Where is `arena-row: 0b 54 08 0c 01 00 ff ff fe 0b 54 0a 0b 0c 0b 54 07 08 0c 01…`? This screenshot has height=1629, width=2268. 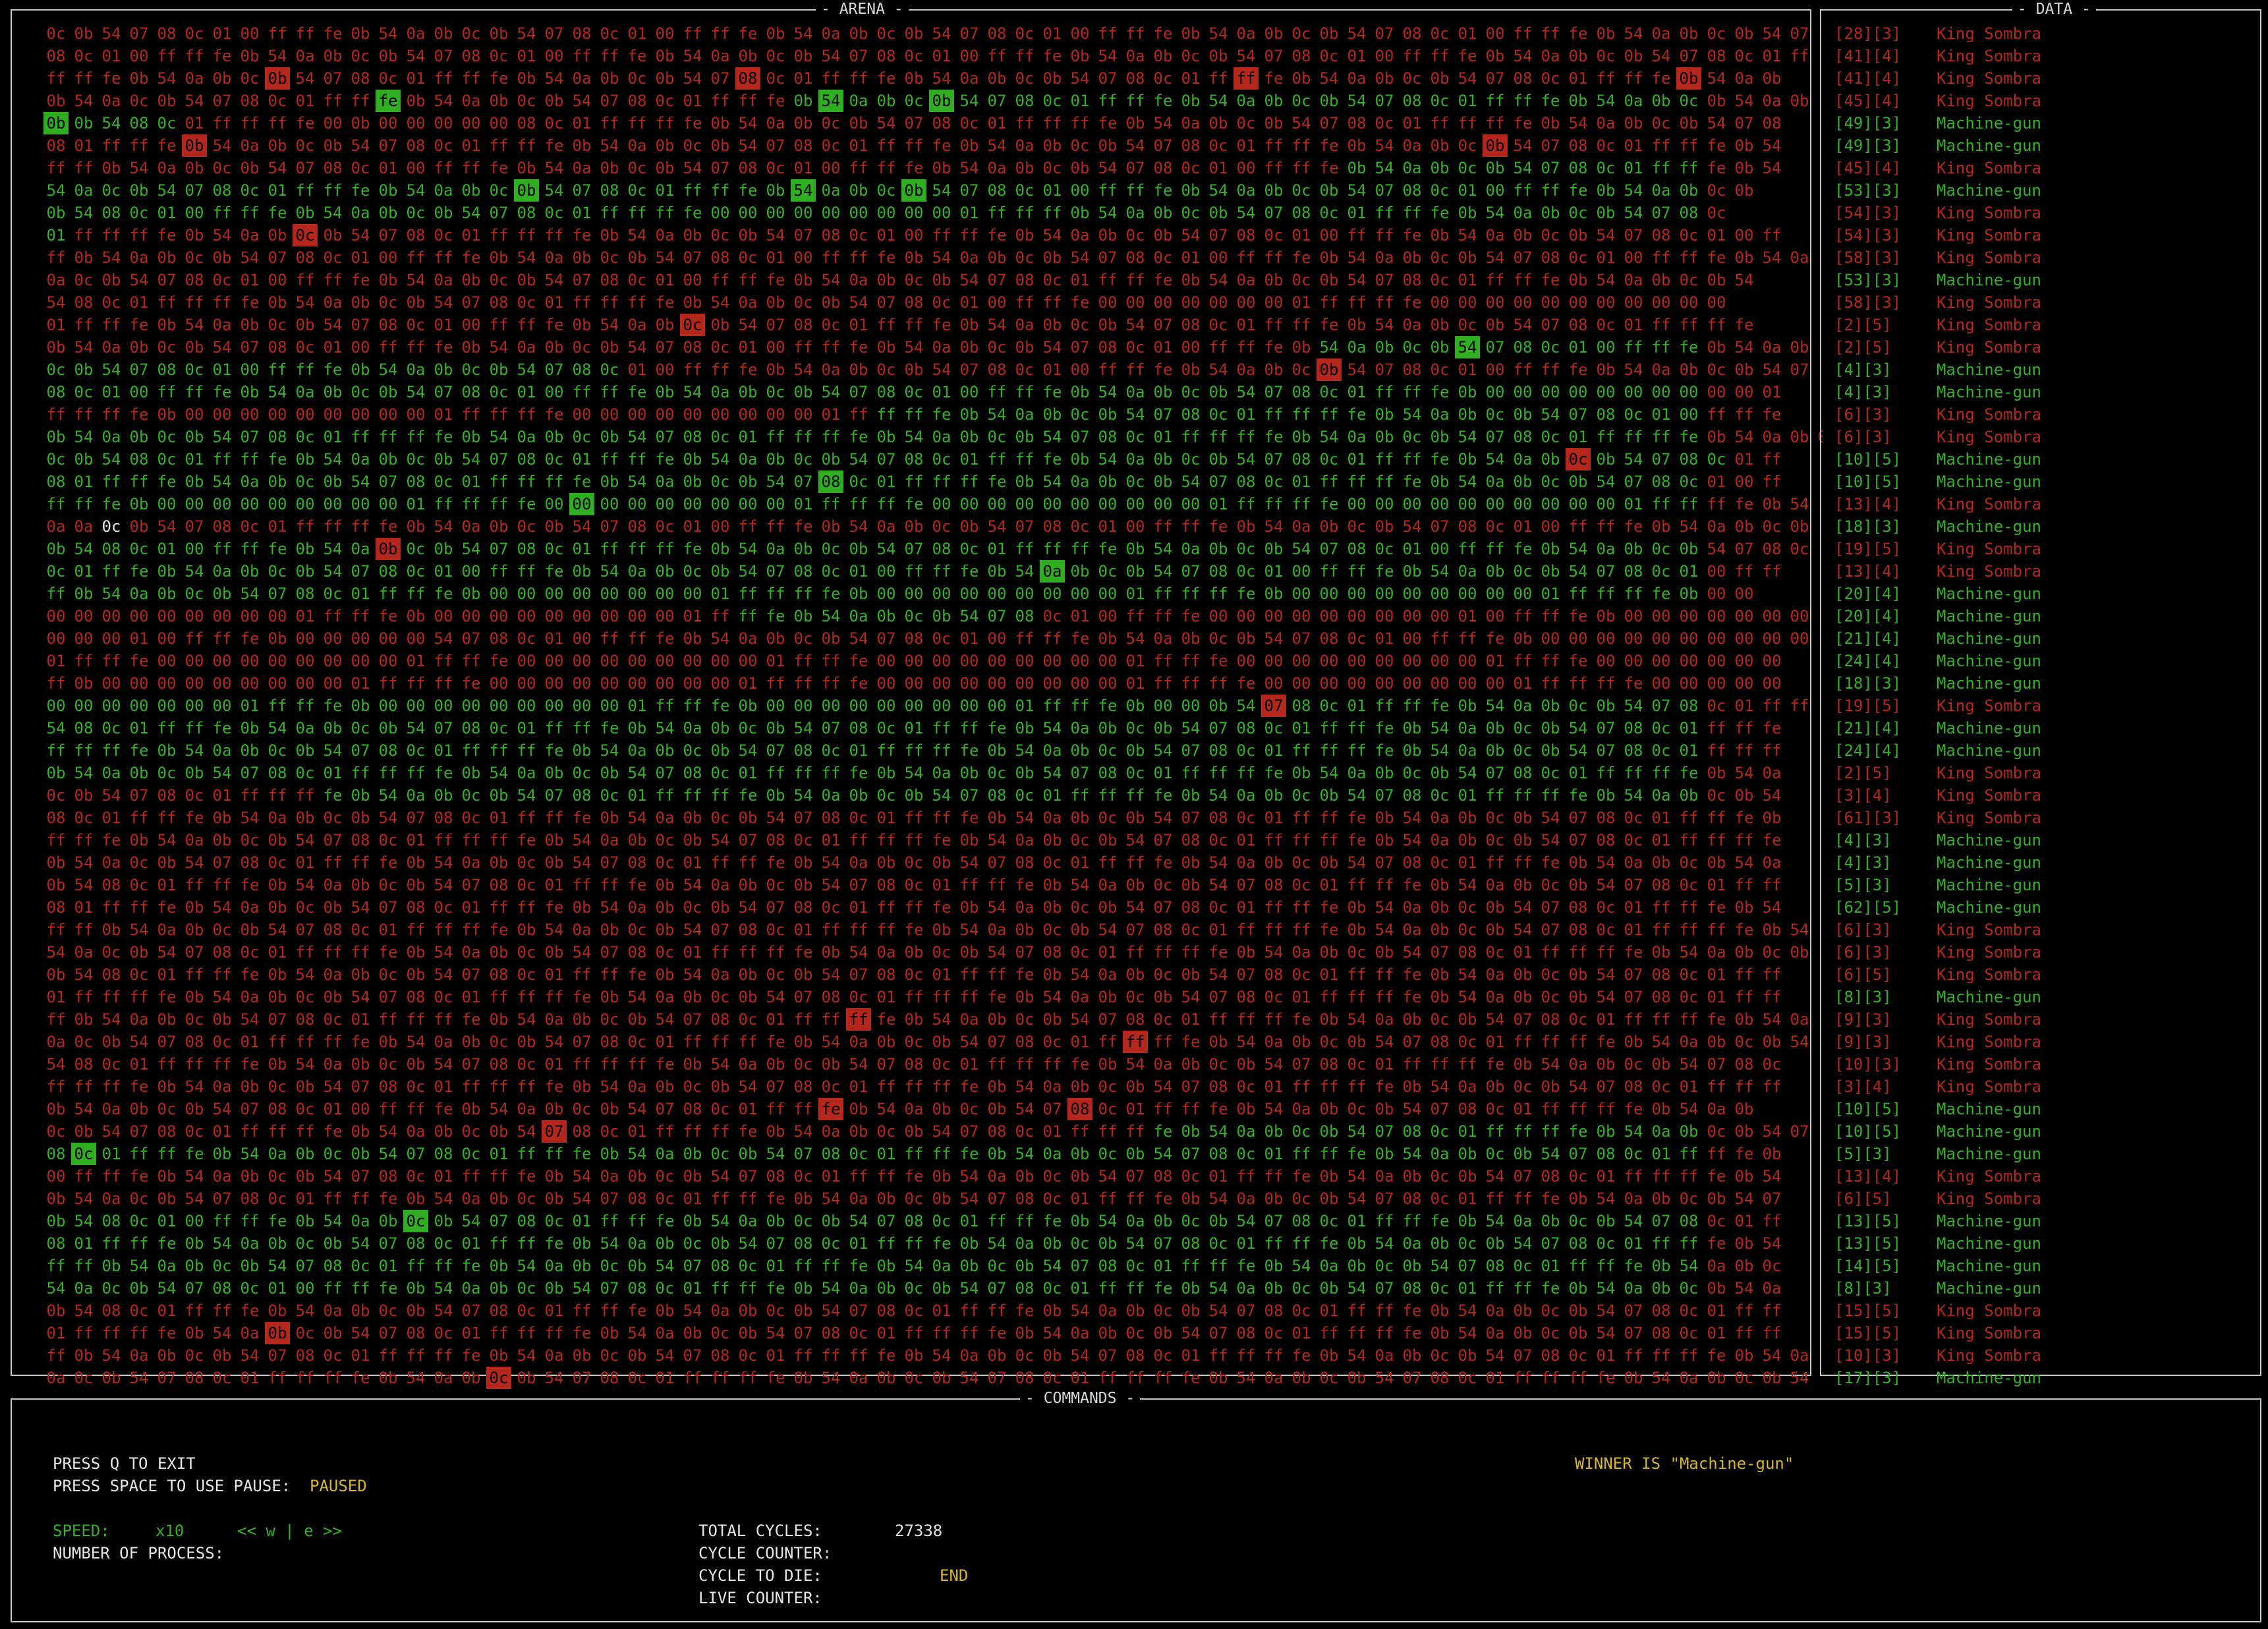
arena-row: 0b 54 08 0c 01 00 ff ff fe 0b 54 0a 0b 0c 0b 54 07 08 0c 01… is located at coordinates (933, 213).